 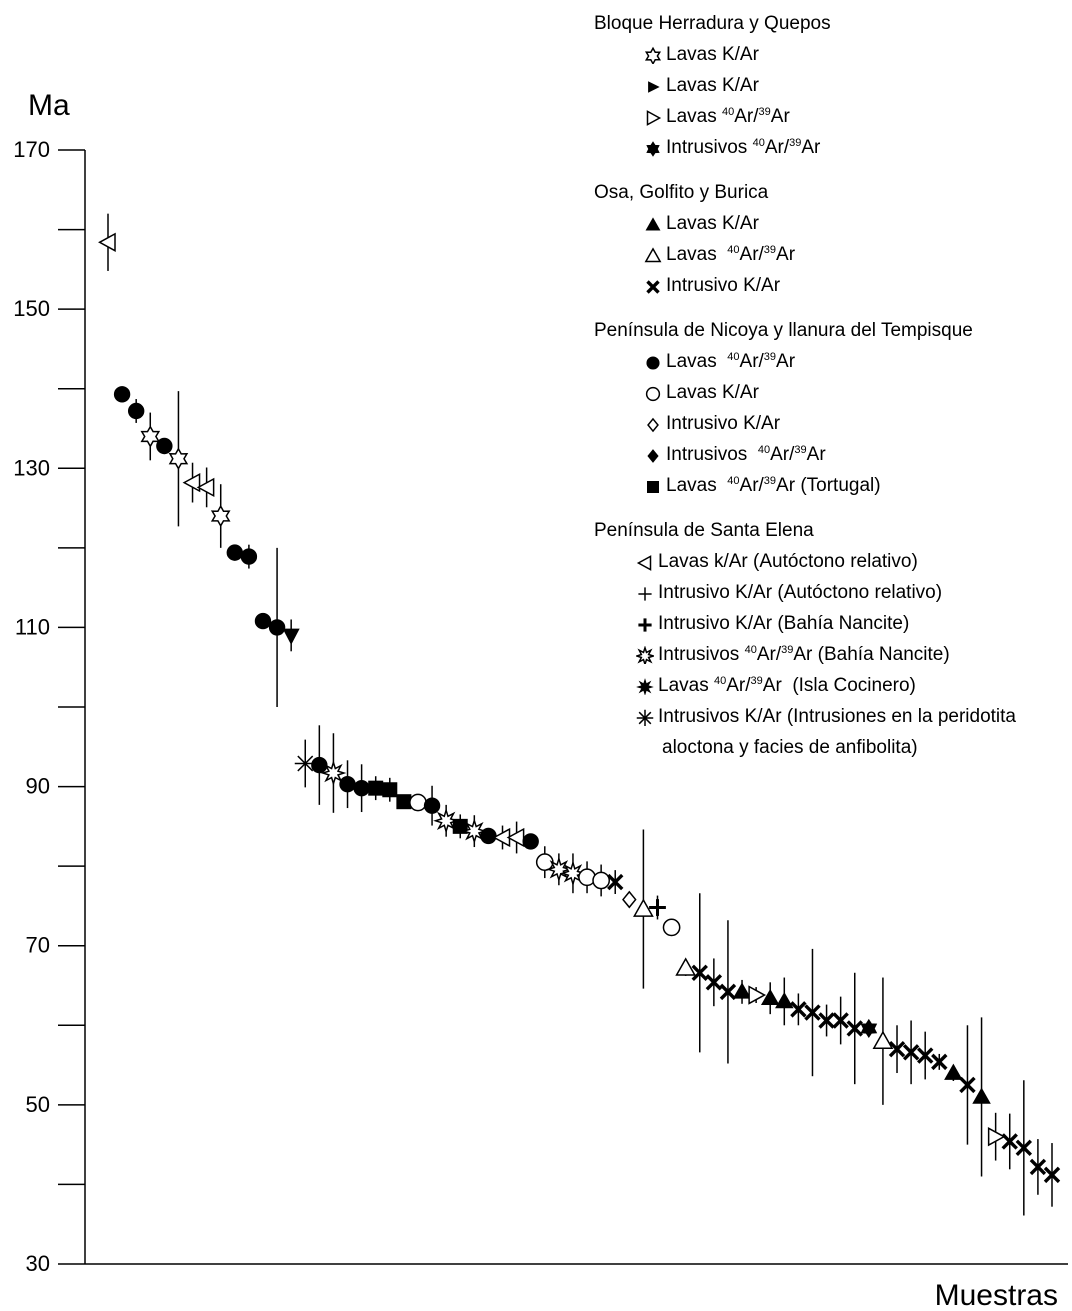 What do you see at coordinates (746, 454) in the screenshot?
I see `legend-item-label: Intrusivos 40Ar/39Ar` at bounding box center [746, 454].